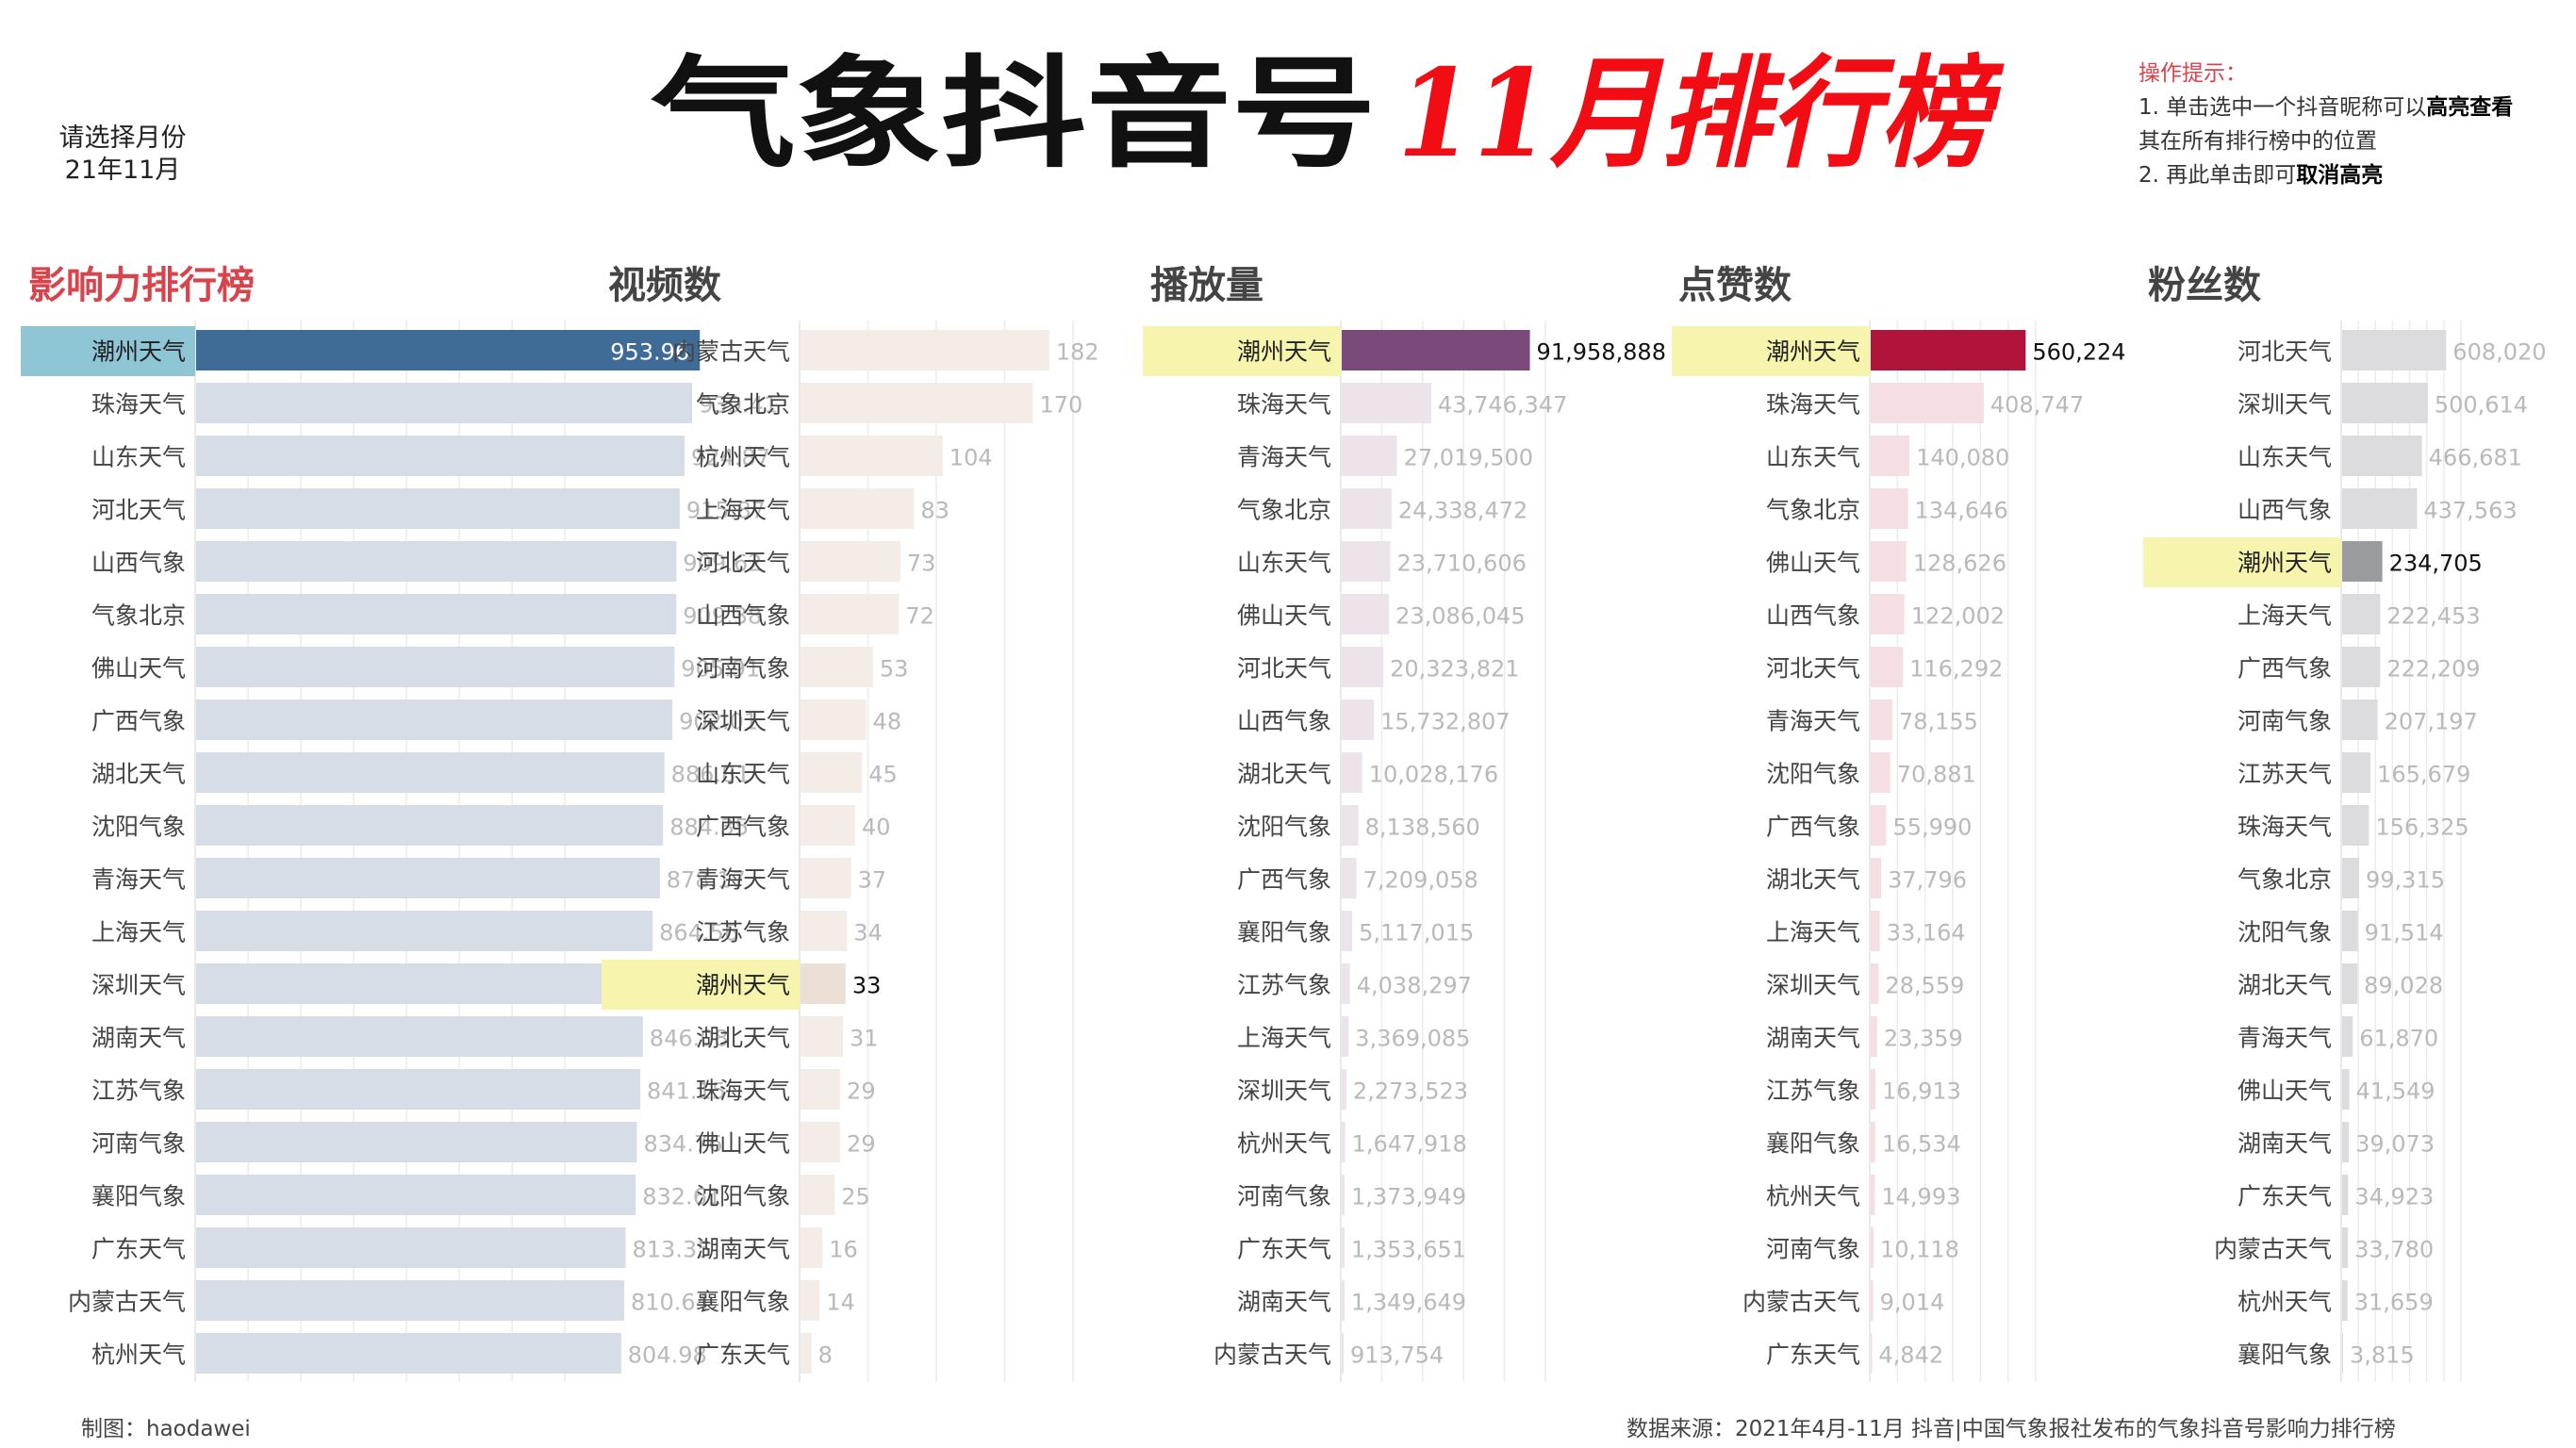  I want to click on category-label: 河北天气, so click(1284, 669).